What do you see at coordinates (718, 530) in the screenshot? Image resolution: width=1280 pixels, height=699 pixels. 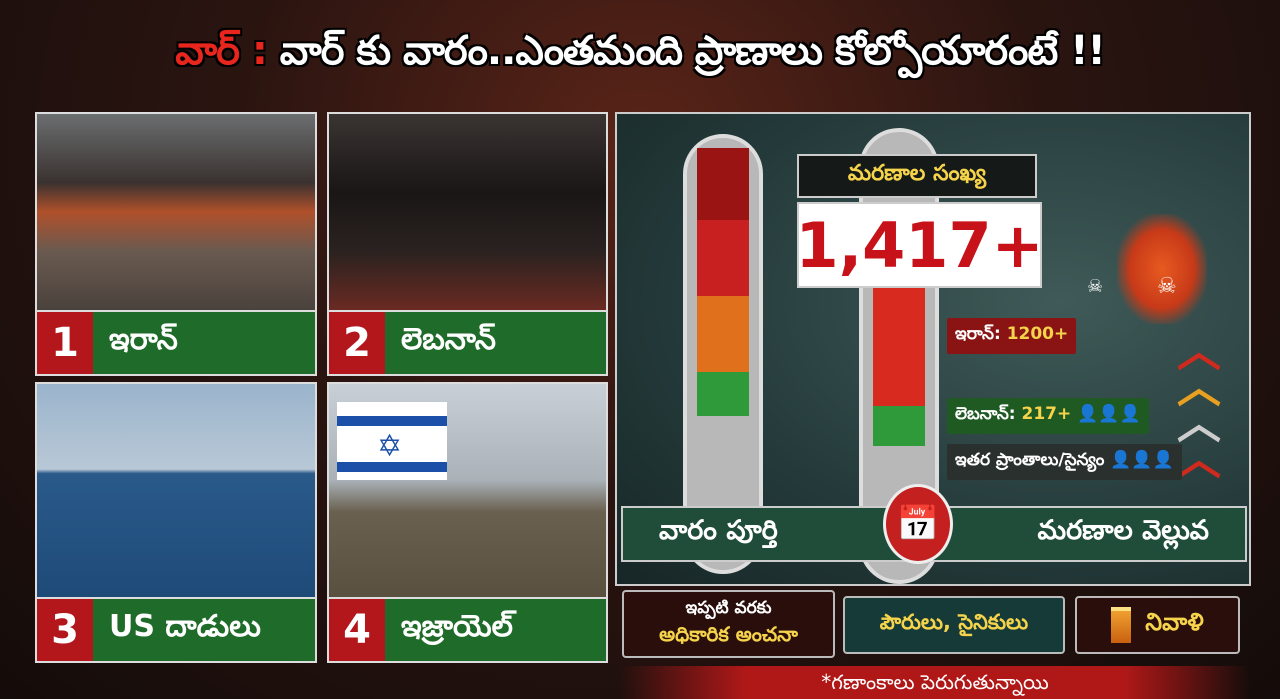 I see `banner-left: వారం పూర్తి` at bounding box center [718, 530].